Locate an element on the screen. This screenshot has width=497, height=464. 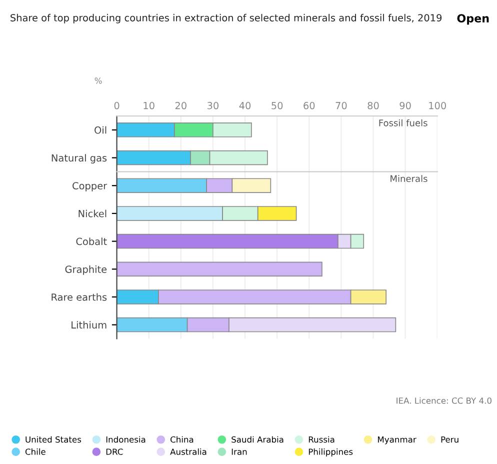
legend-label: United States is located at coordinates (54, 439).